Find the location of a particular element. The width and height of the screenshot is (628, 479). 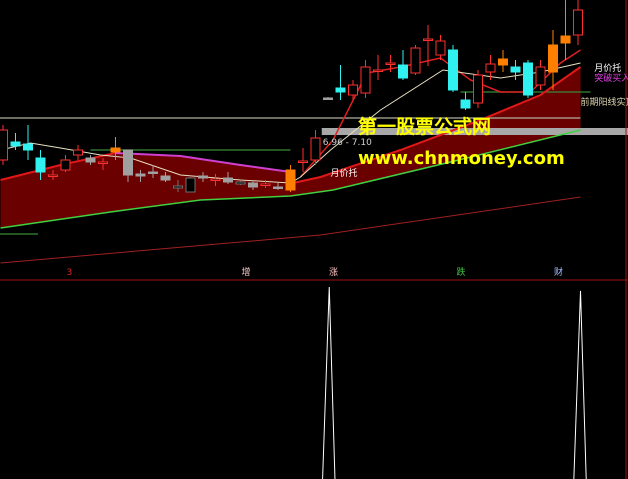

price-zone is located at coordinates (474, 131).